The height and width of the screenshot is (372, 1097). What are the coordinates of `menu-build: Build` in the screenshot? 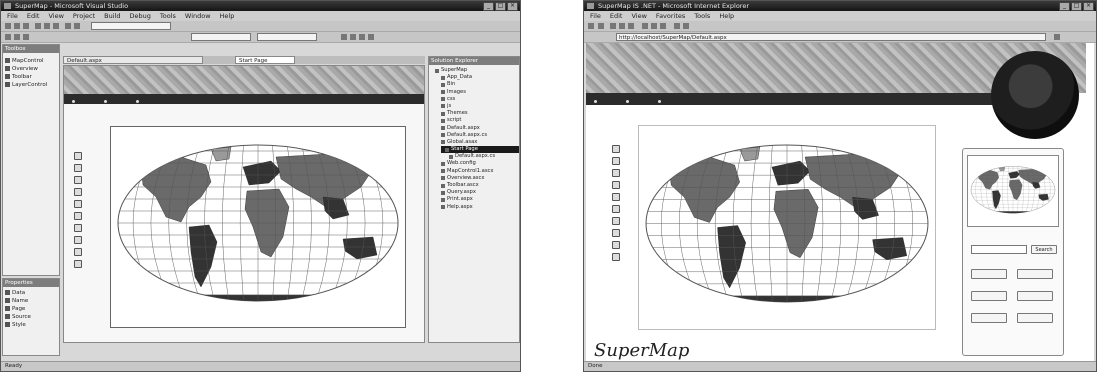 It's located at (112, 16).